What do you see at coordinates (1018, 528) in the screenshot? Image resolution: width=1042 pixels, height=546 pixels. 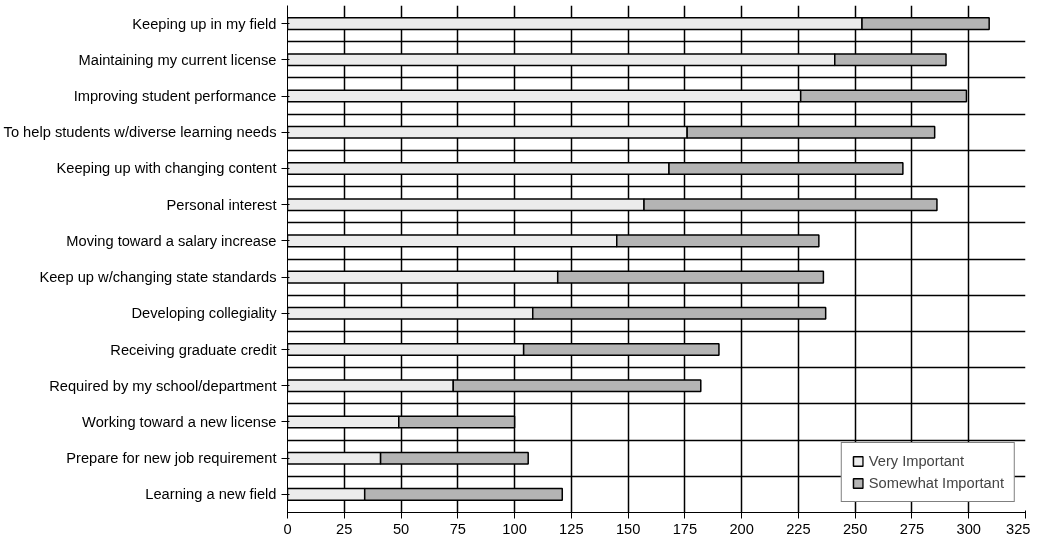 I see `x-tick-label: 325` at bounding box center [1018, 528].